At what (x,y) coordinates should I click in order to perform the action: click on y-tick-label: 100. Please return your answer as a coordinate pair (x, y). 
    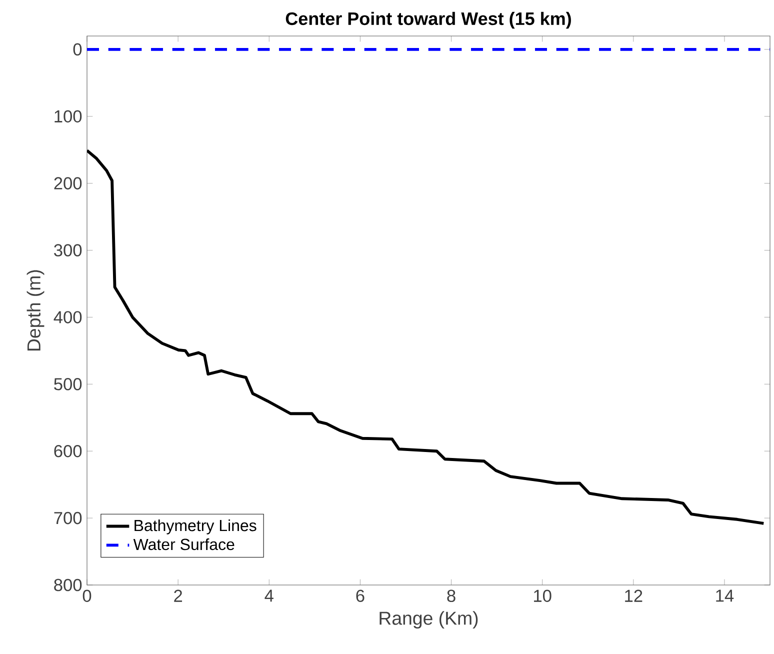
    Looking at the image, I should click on (68, 116).